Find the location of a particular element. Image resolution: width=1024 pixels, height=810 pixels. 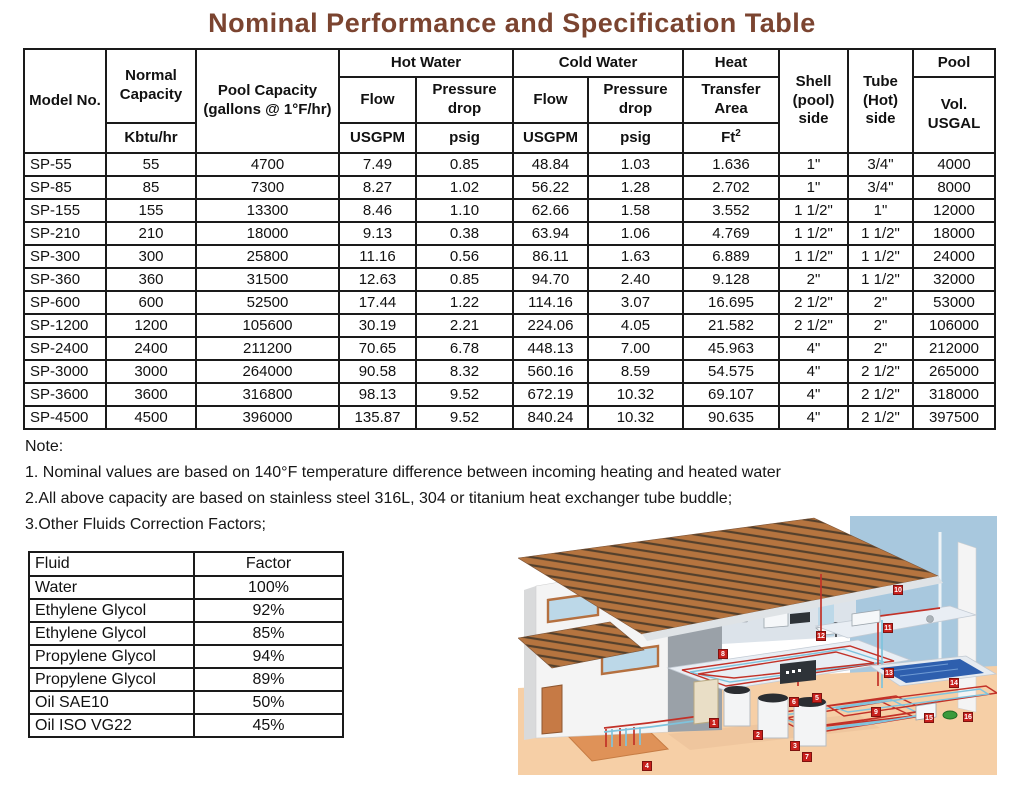

component-badge-2: 2 is located at coordinates (758, 735).